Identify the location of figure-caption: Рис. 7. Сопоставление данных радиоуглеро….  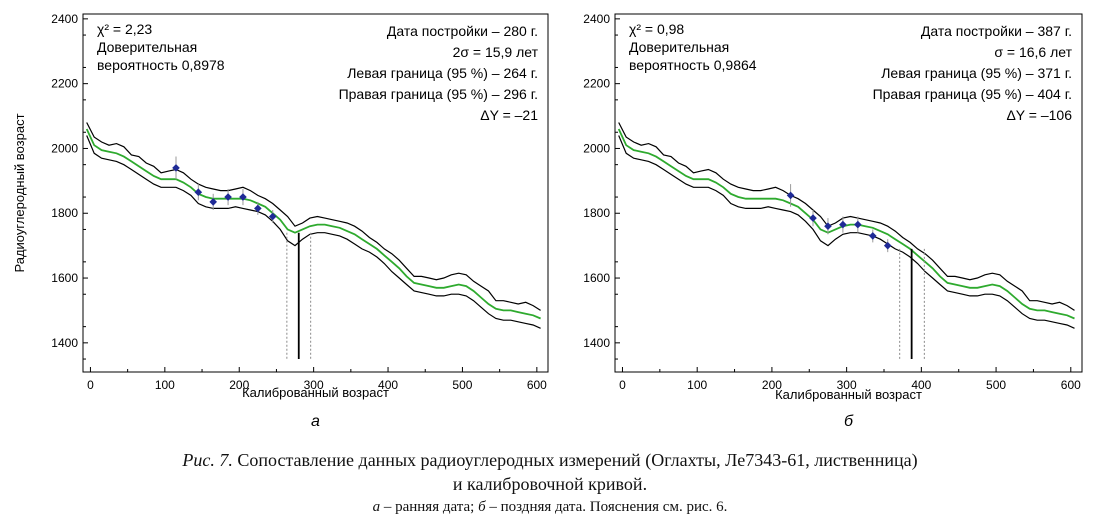
(550, 483).